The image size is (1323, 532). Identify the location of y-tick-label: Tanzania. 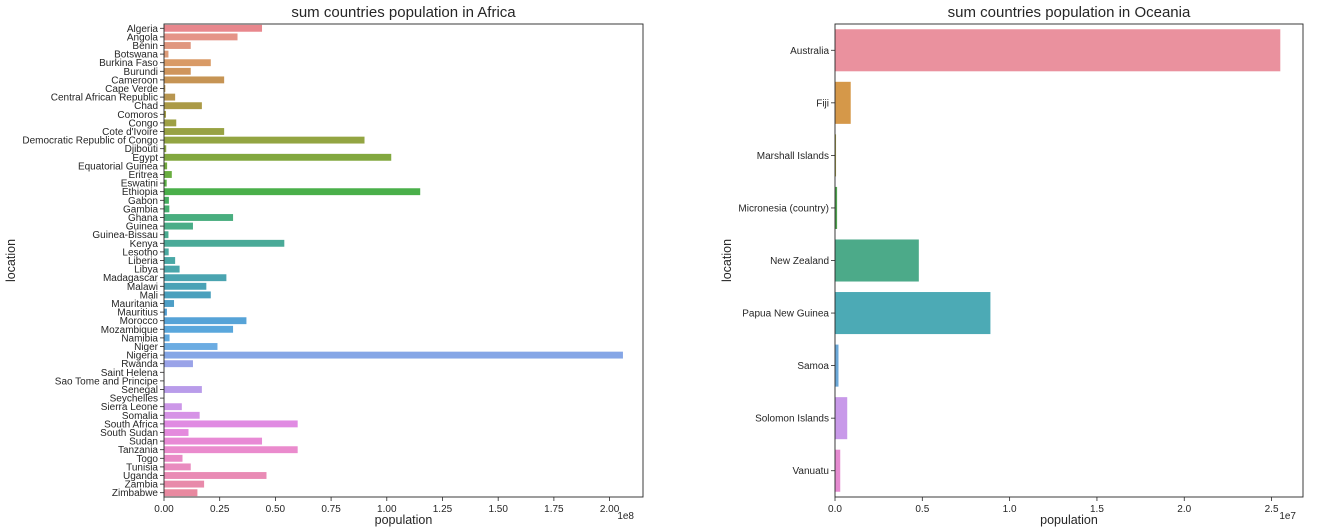
(138, 450).